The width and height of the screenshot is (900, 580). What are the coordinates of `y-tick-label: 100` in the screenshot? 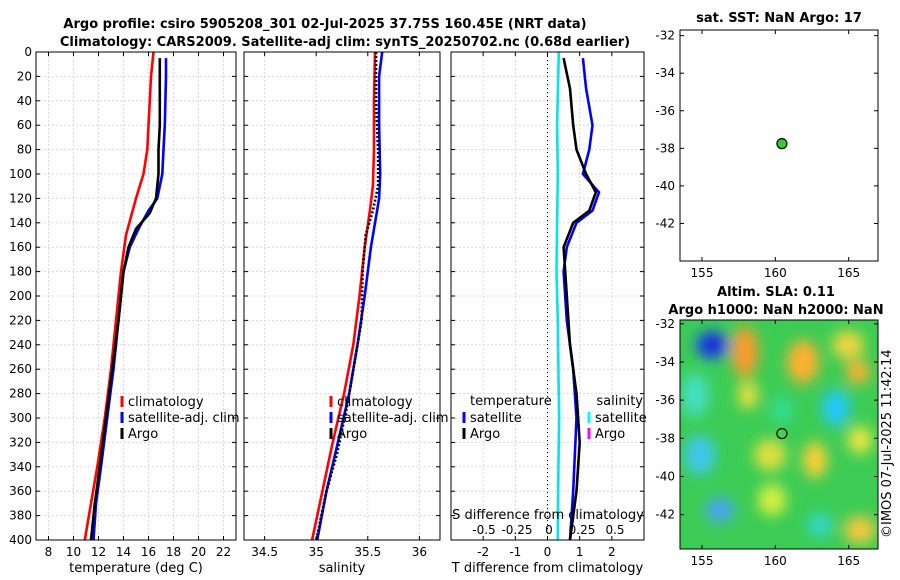 It's located at (20, 174).